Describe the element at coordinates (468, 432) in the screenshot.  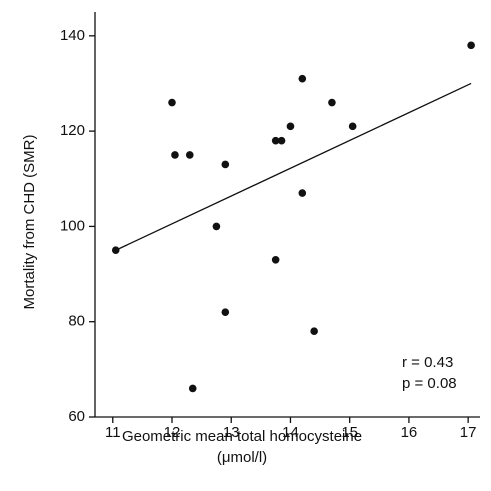
I see `x-tick-label: 17` at that location.